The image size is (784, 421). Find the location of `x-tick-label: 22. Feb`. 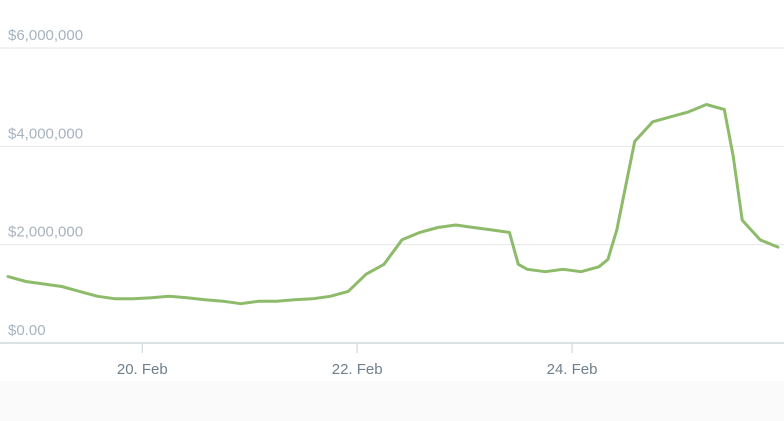

x-tick-label: 22. Feb is located at coordinates (357, 369).